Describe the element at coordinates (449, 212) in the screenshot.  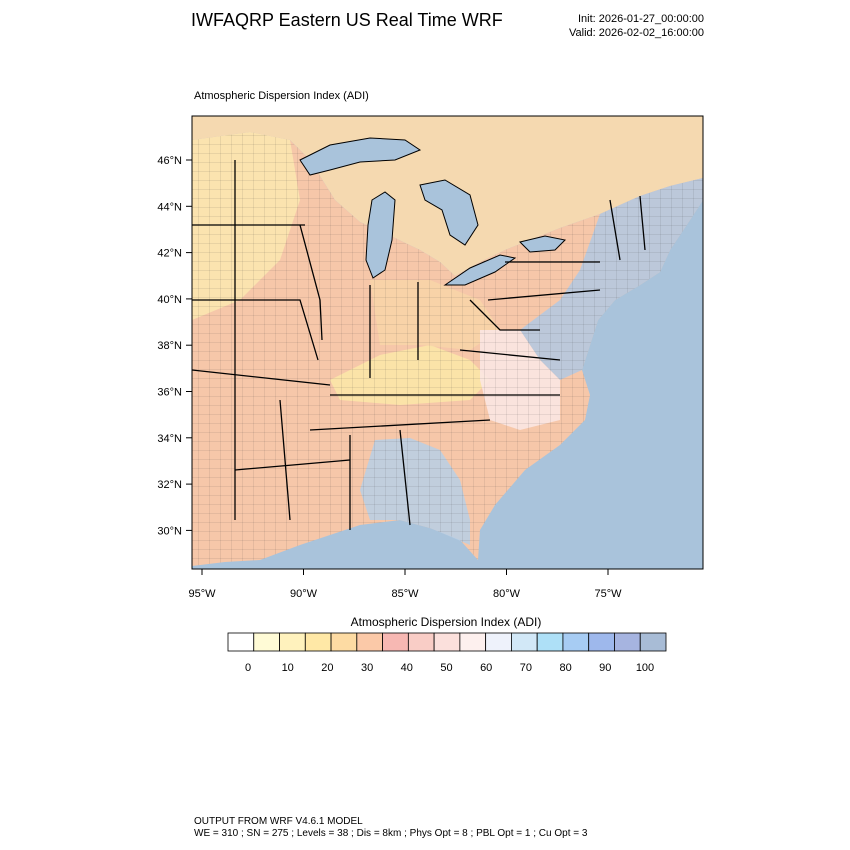
I see `lake-huron` at that location.